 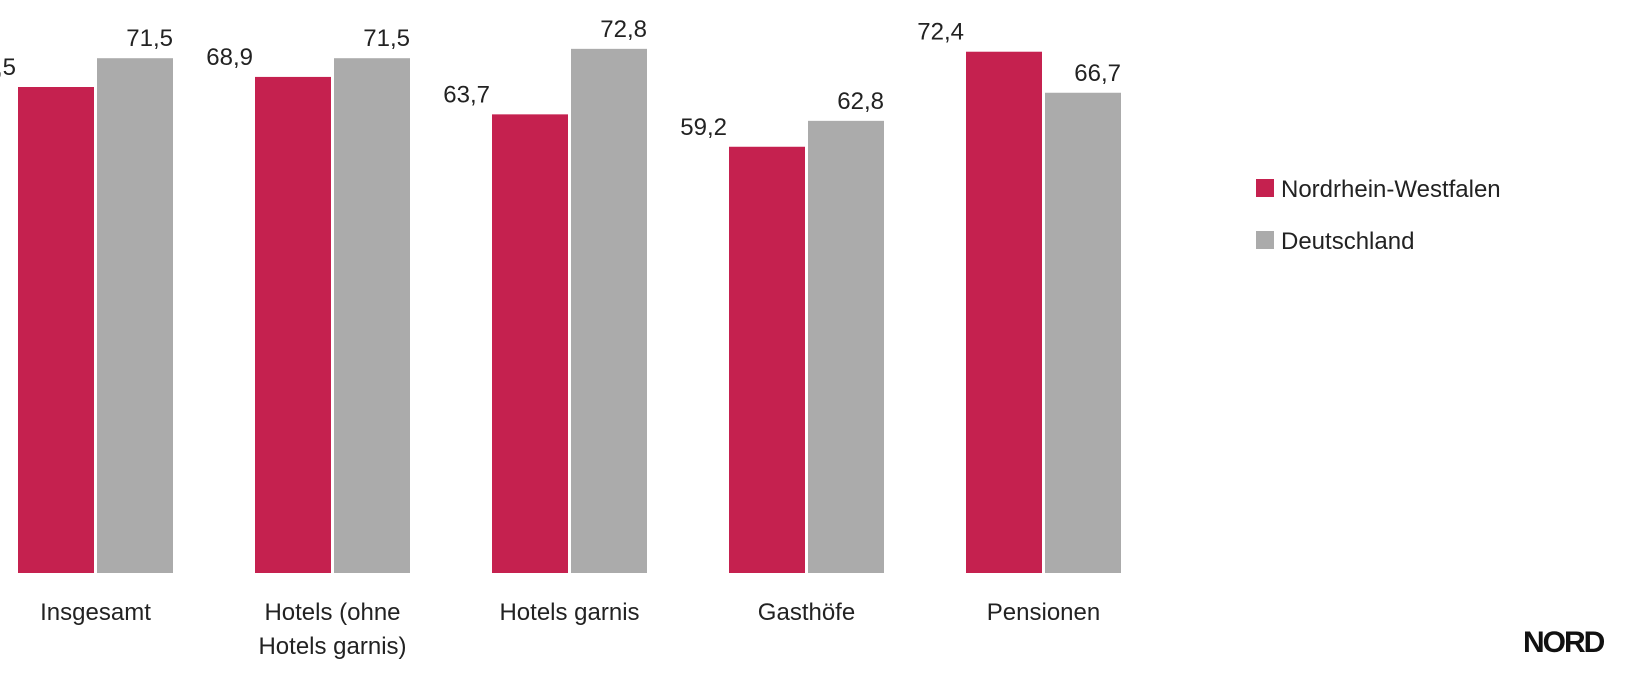 What do you see at coordinates (623, 29) in the screenshot?
I see `value-label: 72,8` at bounding box center [623, 29].